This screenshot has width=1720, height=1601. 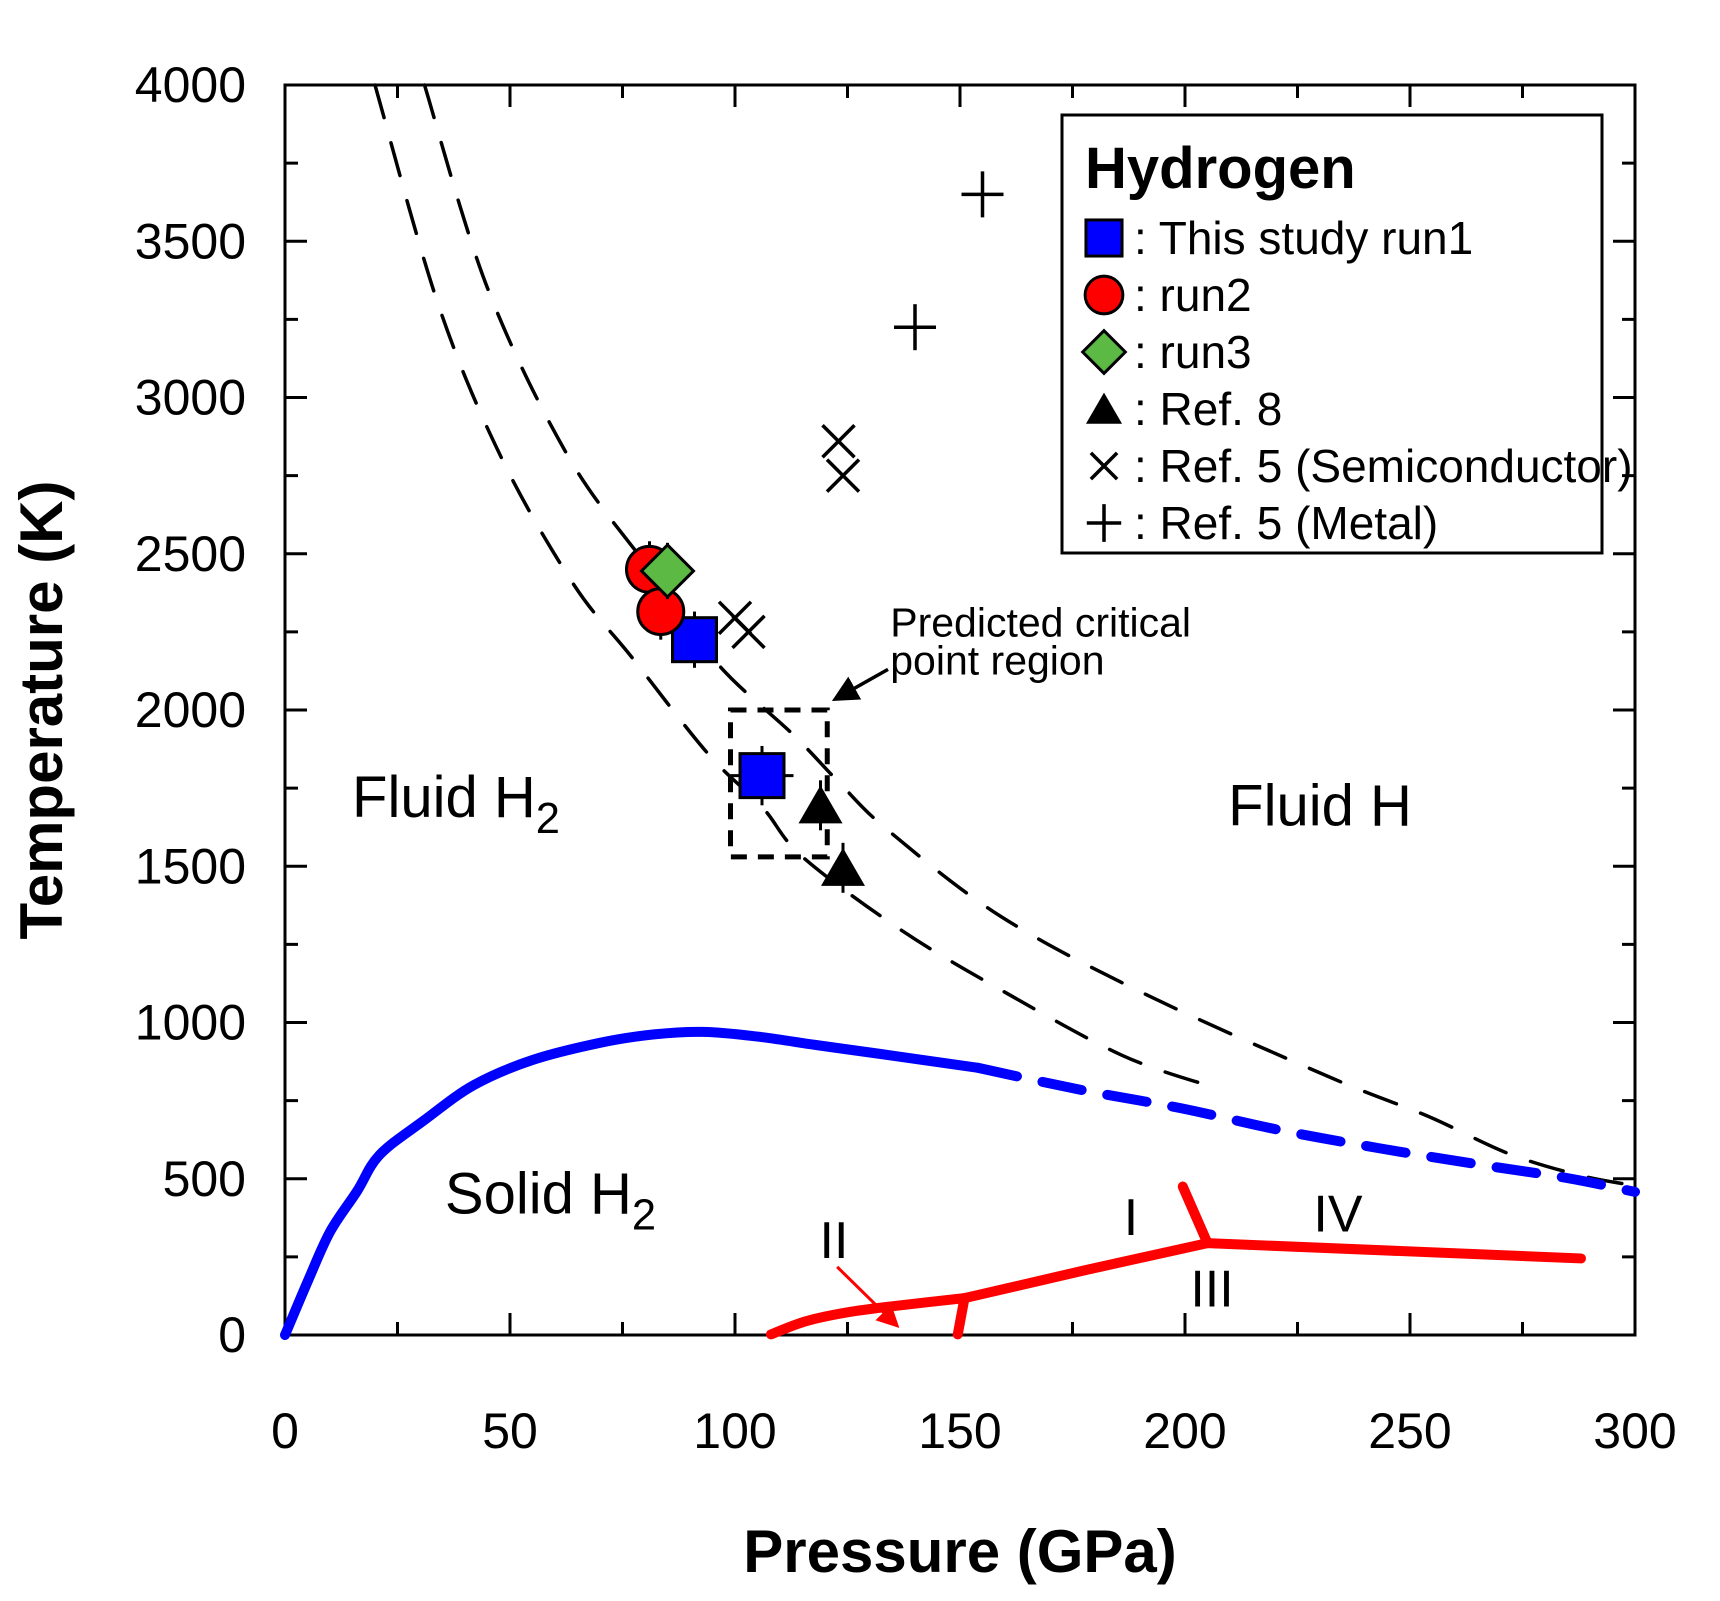 I want to click on legend-item-ref-8: : Ref. 8, so click(x=1183, y=409).